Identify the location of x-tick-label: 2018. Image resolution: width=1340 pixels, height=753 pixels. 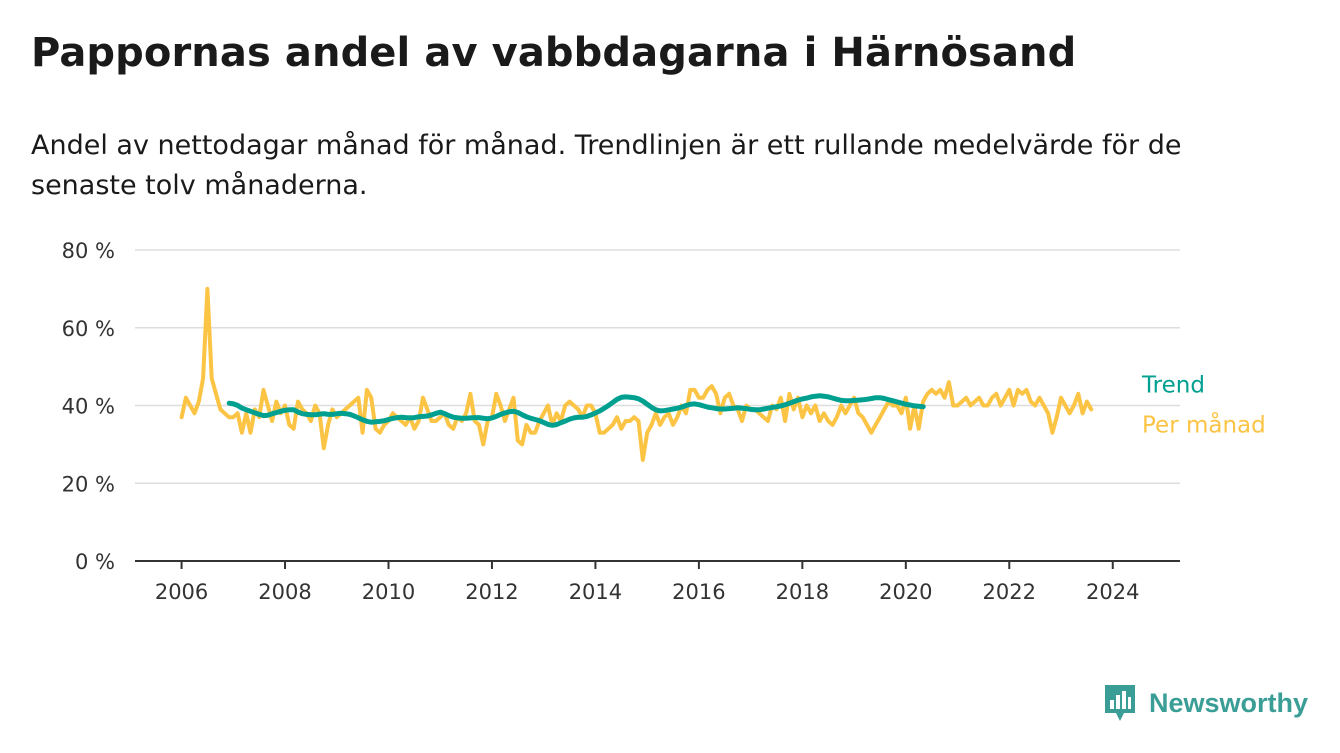
(802, 592).